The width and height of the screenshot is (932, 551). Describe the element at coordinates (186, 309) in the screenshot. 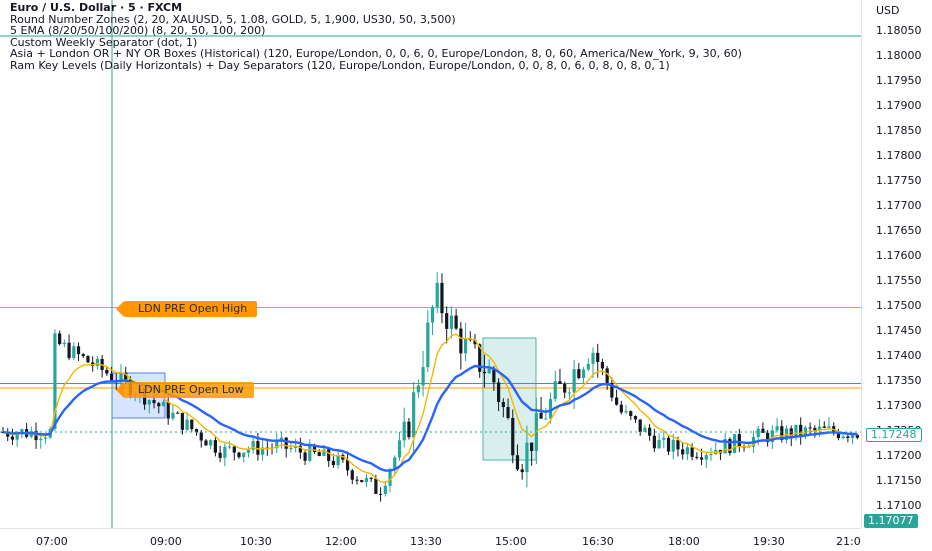

I see `ldn-pre-open-high-label: LDN PRE Open High` at that location.